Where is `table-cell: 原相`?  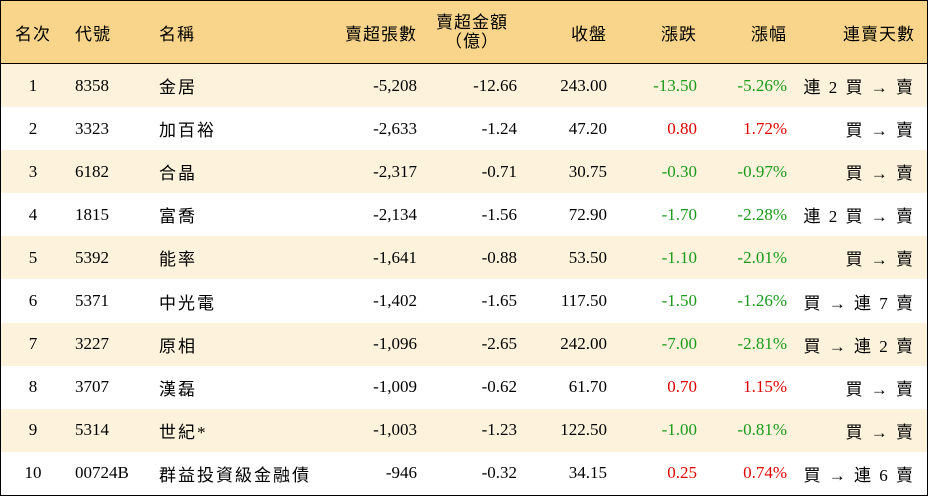 table-cell: 原相 is located at coordinates (178, 346).